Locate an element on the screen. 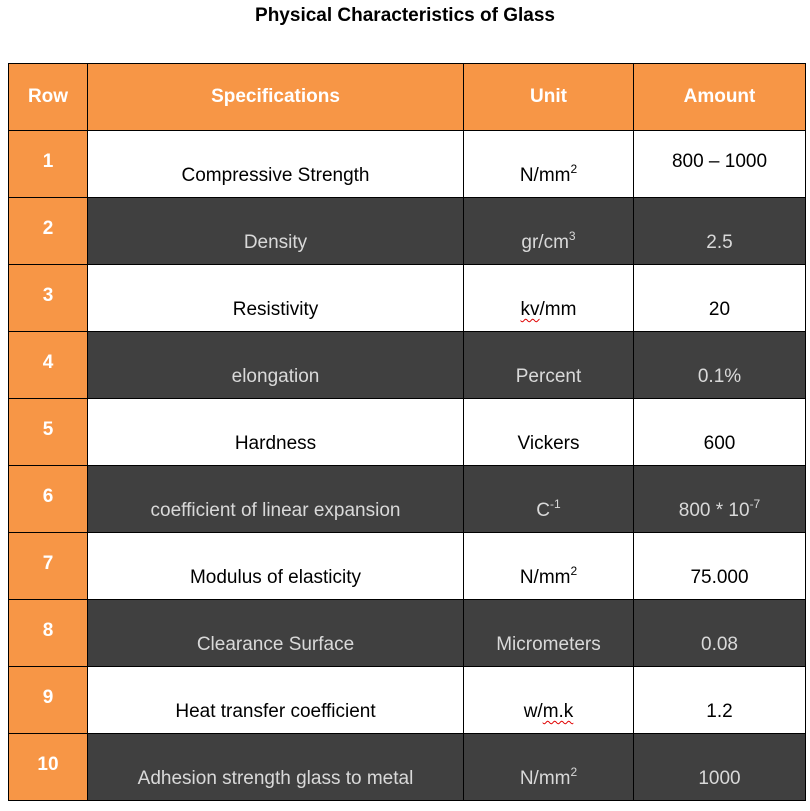 The width and height of the screenshot is (810, 811). header-row-number: Row is located at coordinates (48, 97).